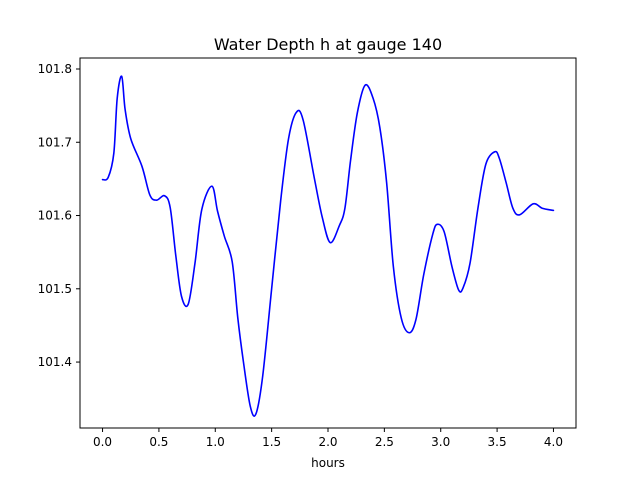 This screenshot has width=640, height=484. What do you see at coordinates (497, 442) in the screenshot?
I see `x-tick-label: 3.5` at bounding box center [497, 442].